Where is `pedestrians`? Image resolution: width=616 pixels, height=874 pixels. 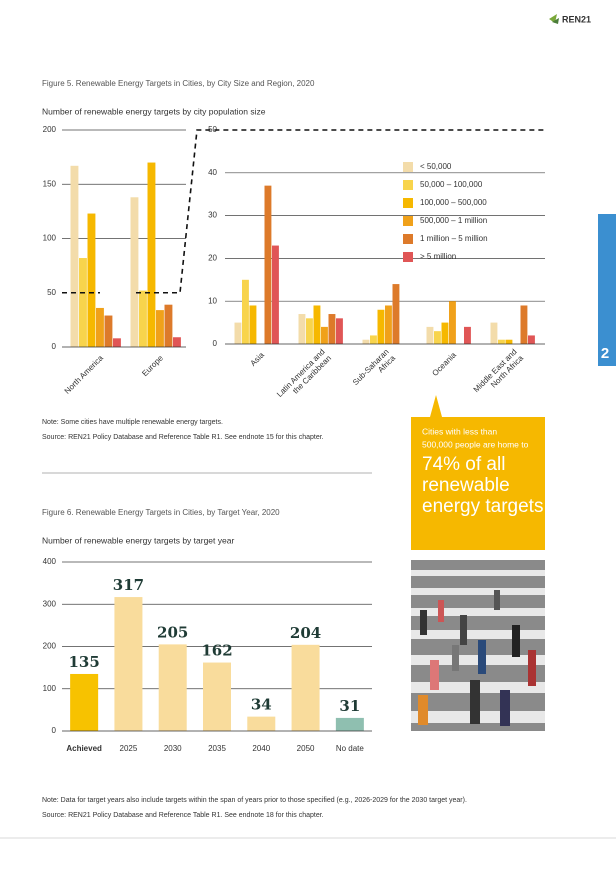
pedestrians is located at coordinates (477, 658).